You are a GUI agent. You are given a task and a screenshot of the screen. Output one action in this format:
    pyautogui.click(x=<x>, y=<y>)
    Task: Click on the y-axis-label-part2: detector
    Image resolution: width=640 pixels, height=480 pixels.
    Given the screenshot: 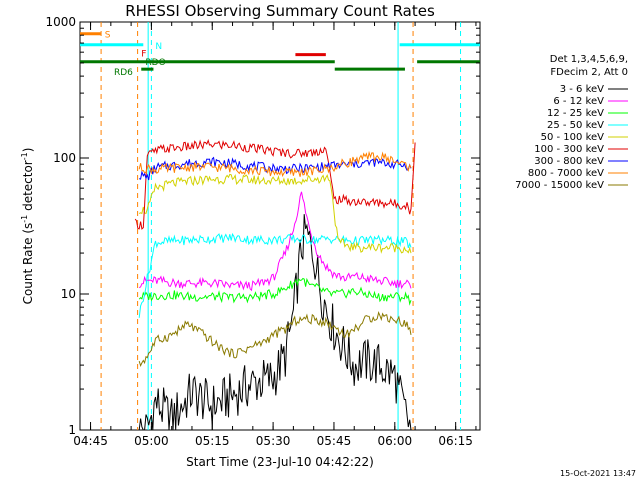 What is the action you would take?
    pyautogui.click(x=28, y=187)
    